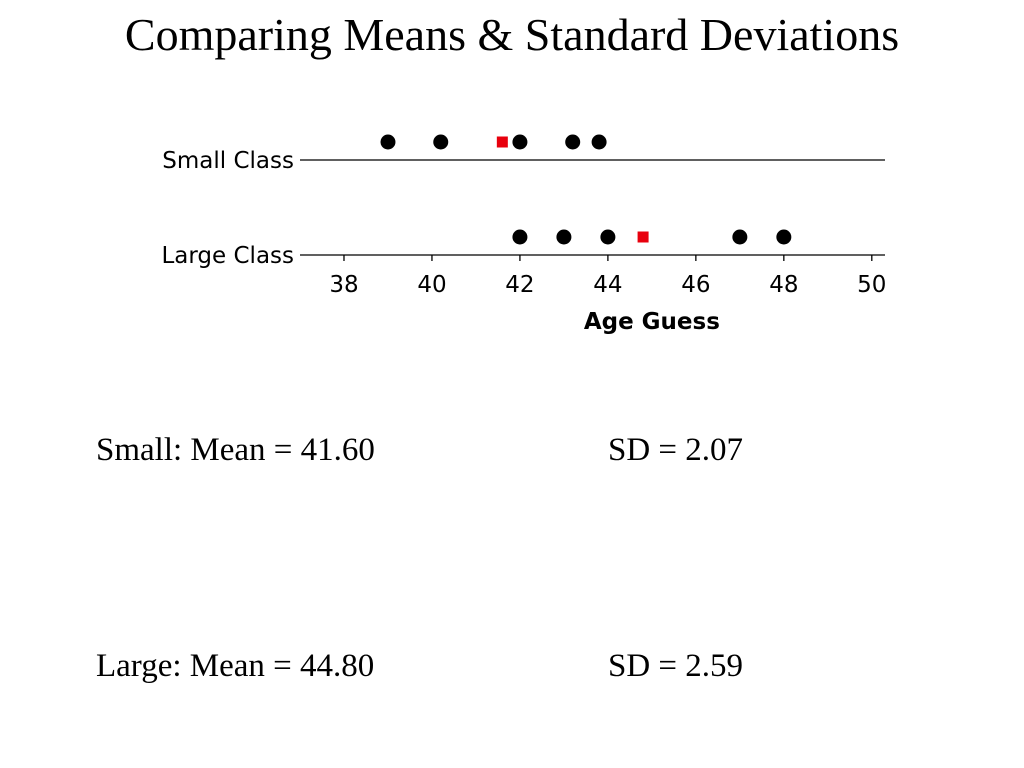 This screenshot has height=768, width=1024. I want to click on x-tick-label: 42, so click(519, 285).